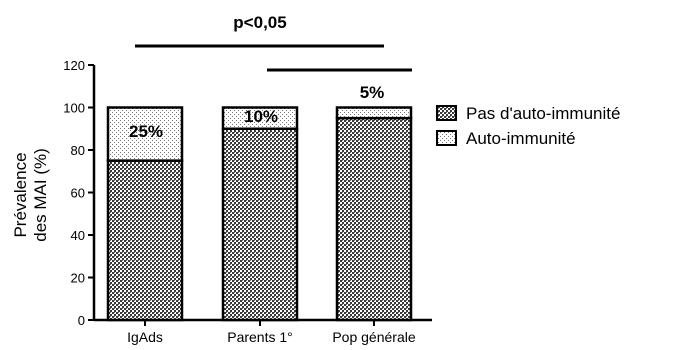 The width and height of the screenshot is (675, 350). I want to click on y-axis-title-line: Prévalence, so click(20, 194).